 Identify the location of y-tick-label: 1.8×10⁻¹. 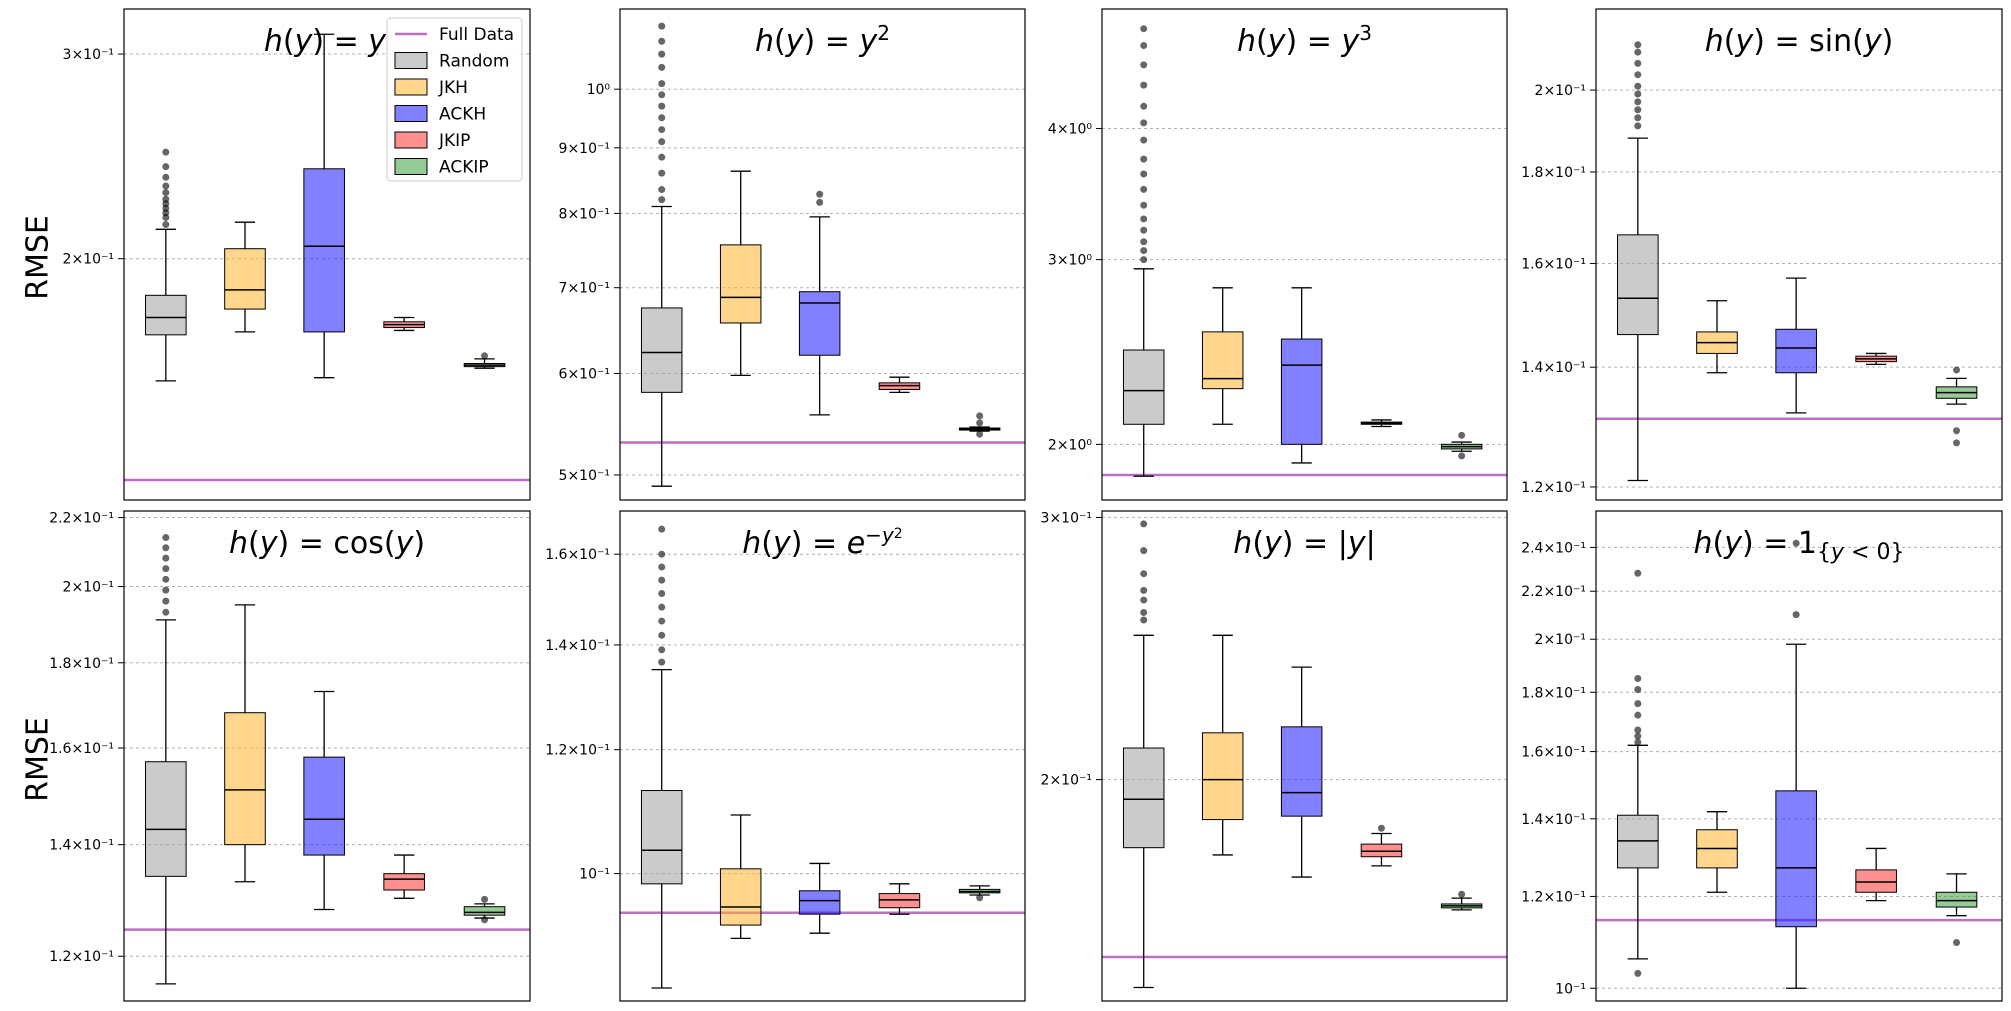
(81, 664).